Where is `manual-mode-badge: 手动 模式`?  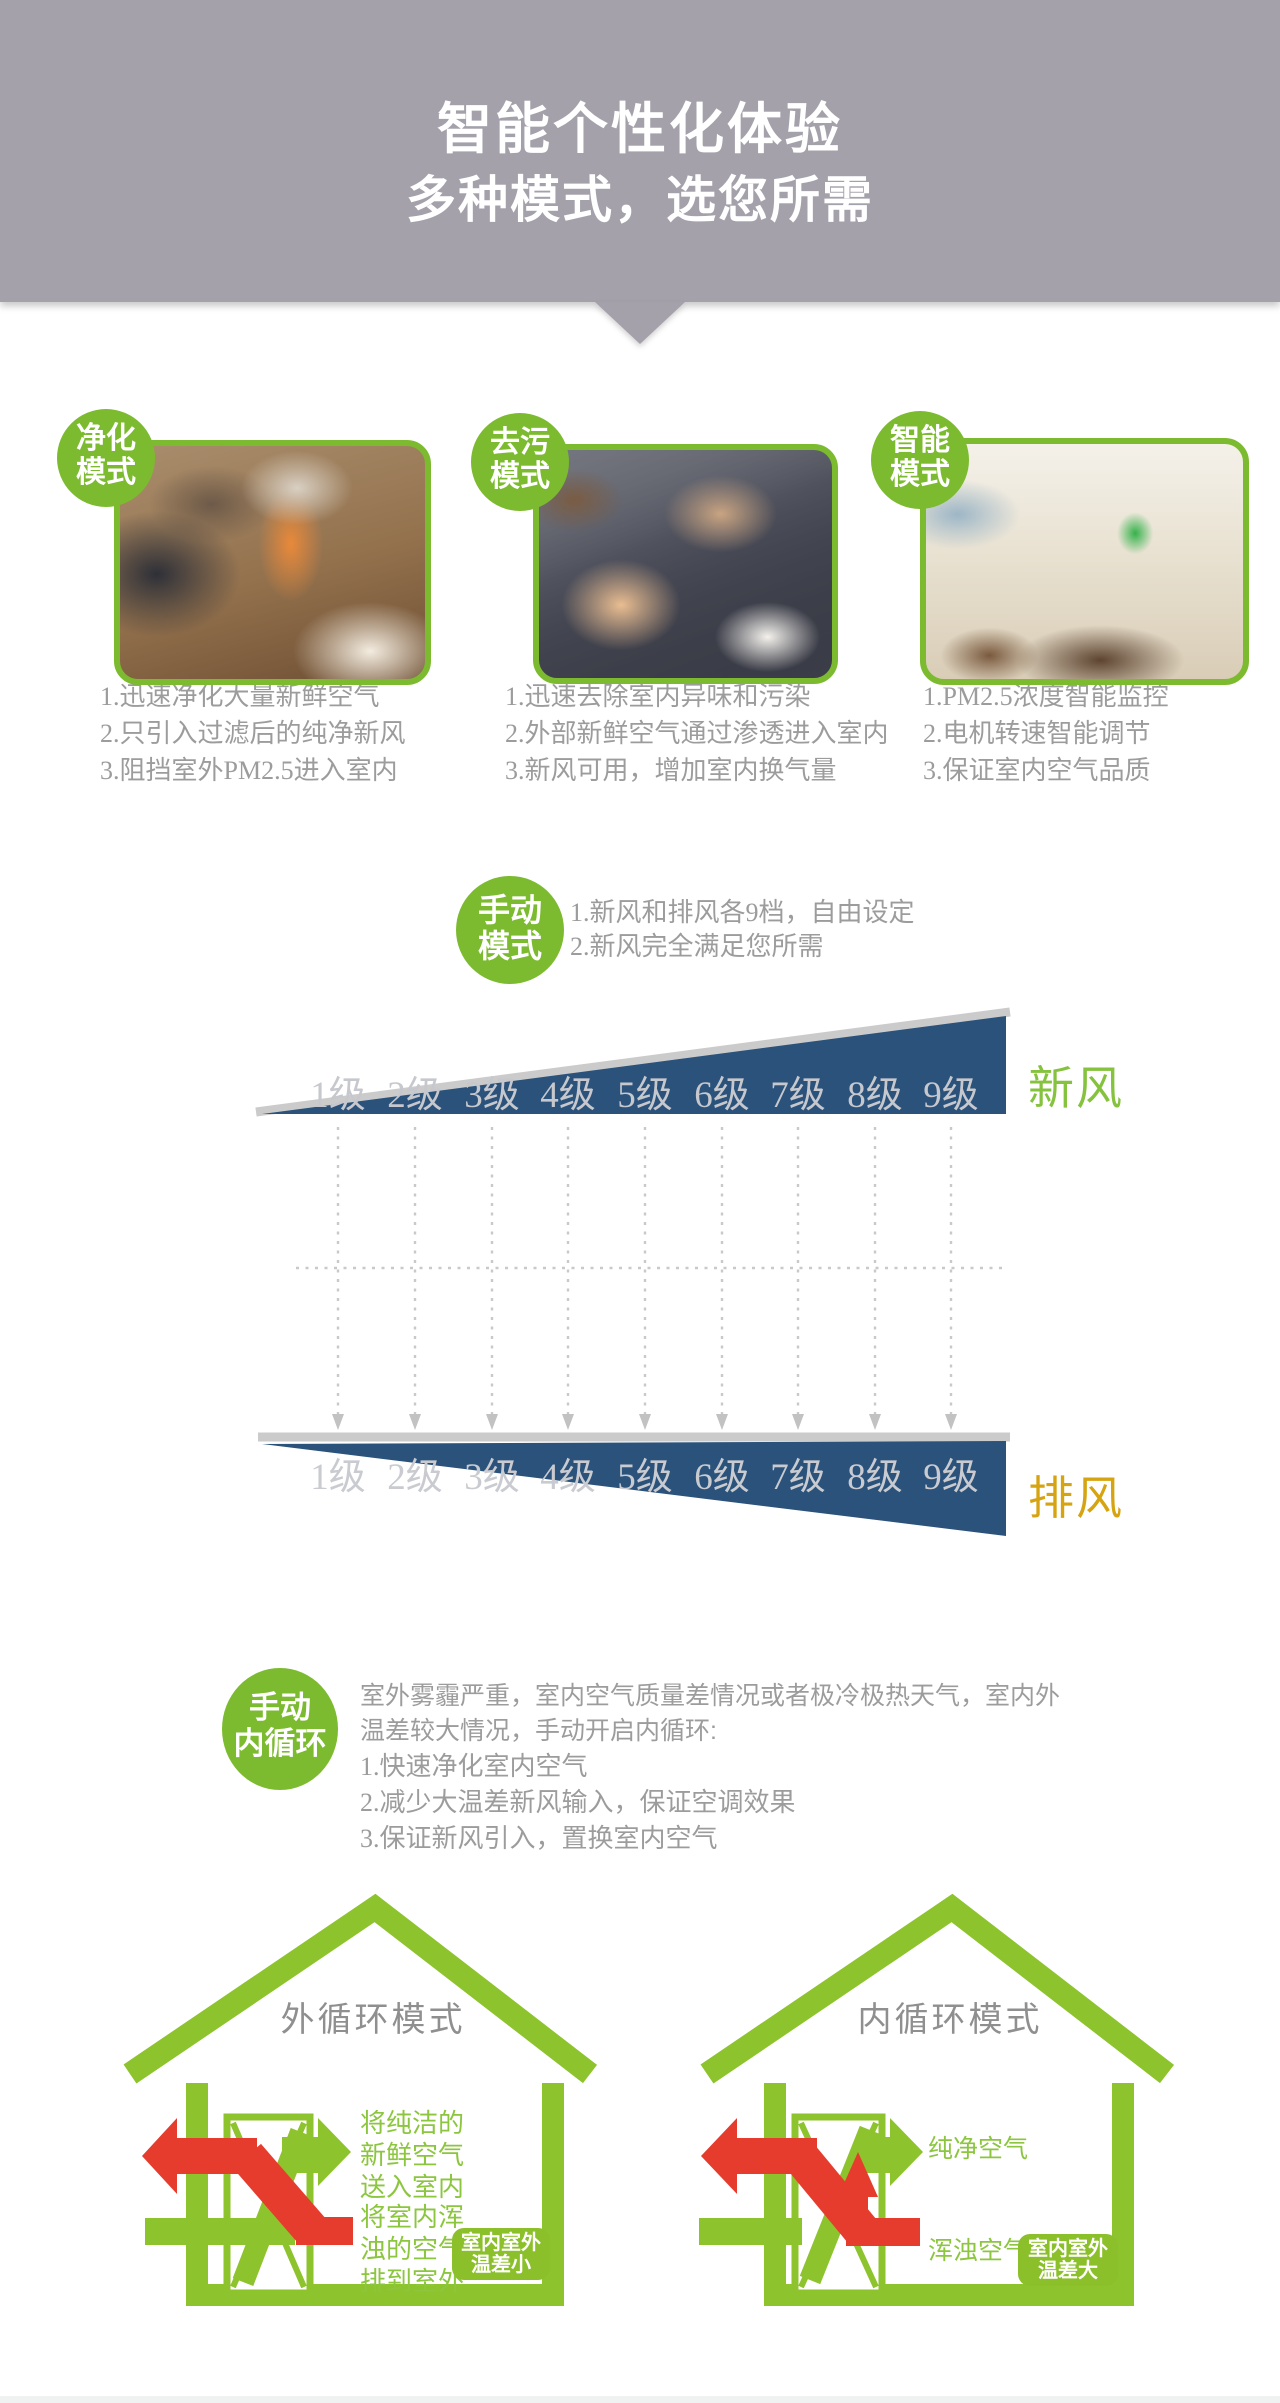 manual-mode-badge: 手动 模式 is located at coordinates (510, 930).